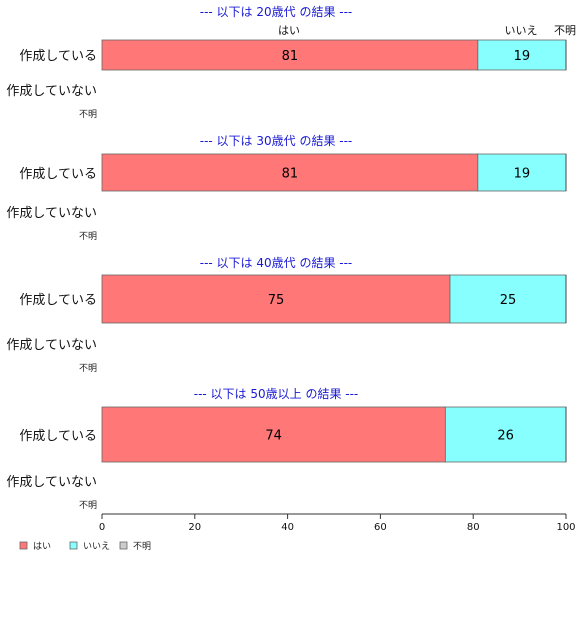 This screenshot has height=636, width=580. I want to click on x-tick-label: 100, so click(565, 527).